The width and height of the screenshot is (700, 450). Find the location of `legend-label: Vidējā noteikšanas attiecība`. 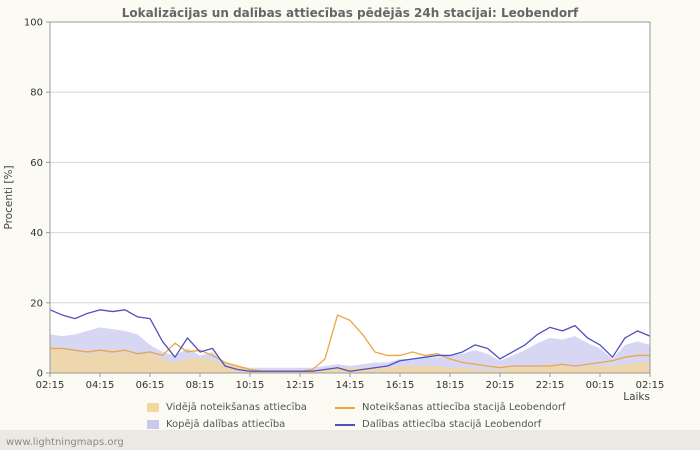

legend-label: Vidējā noteikšanas attiecība is located at coordinates (236, 407).